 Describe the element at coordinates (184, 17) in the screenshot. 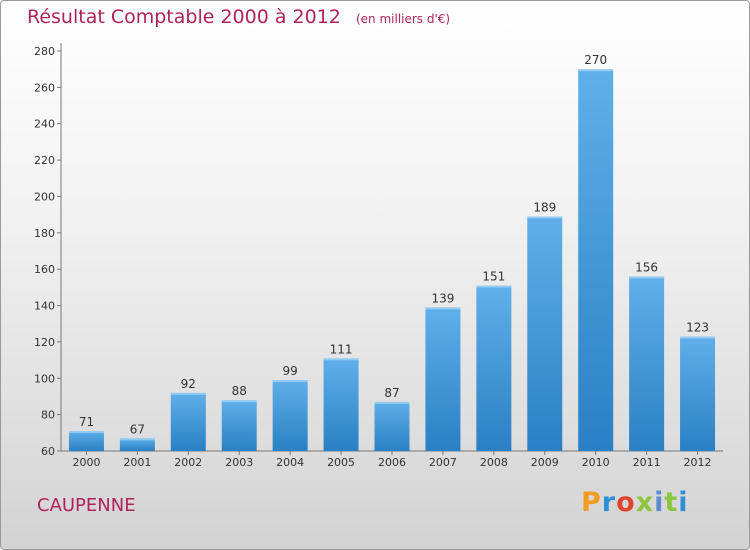

I see `chart-title: Résultat Comptable 2000 à 2012` at that location.